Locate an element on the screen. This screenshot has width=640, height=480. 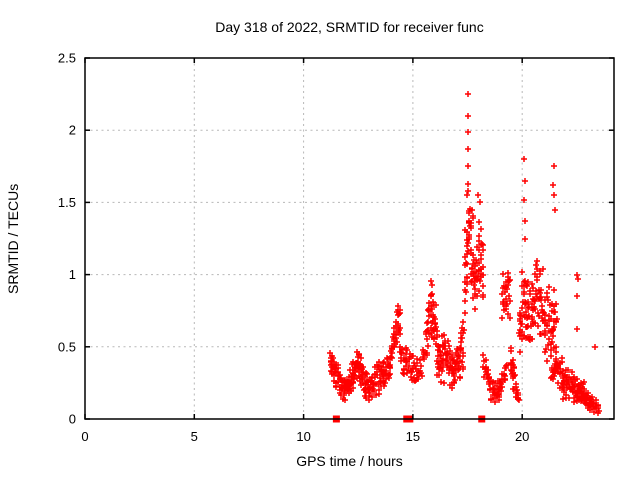
y-tick-label: 0.5 is located at coordinates (67, 346).